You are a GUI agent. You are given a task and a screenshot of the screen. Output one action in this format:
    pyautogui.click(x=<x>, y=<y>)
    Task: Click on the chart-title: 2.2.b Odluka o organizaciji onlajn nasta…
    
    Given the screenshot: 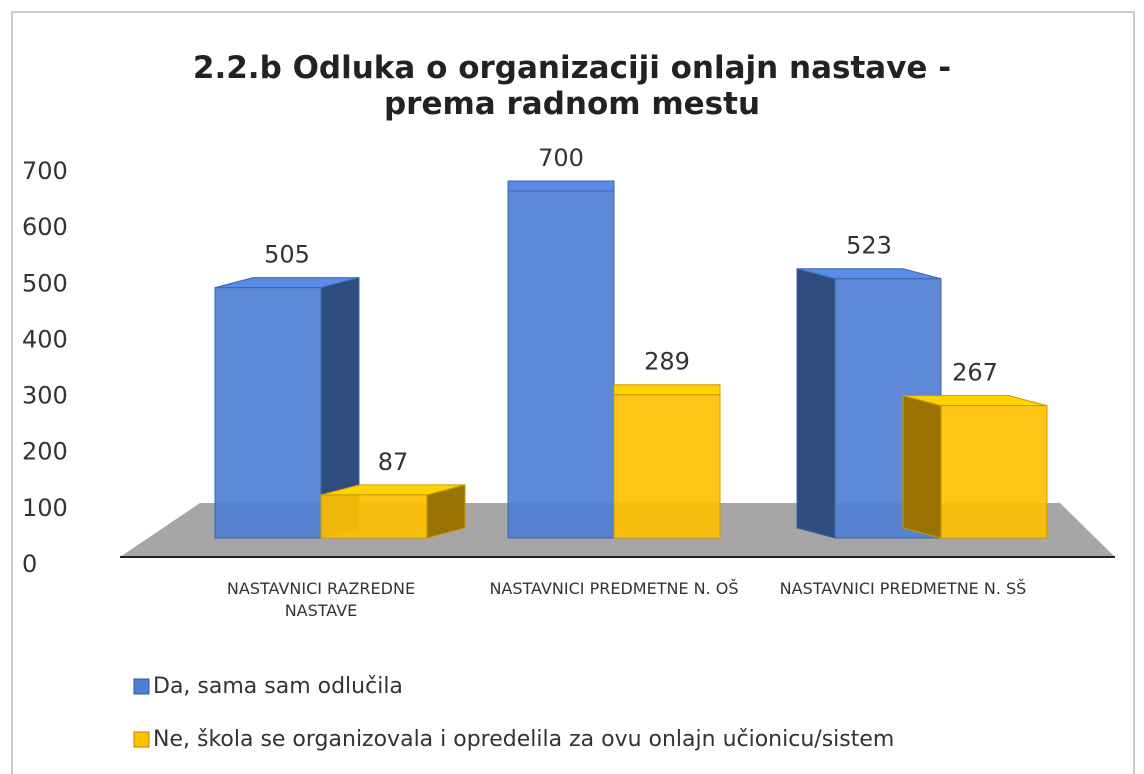 What is the action you would take?
    pyautogui.click(x=572, y=86)
    